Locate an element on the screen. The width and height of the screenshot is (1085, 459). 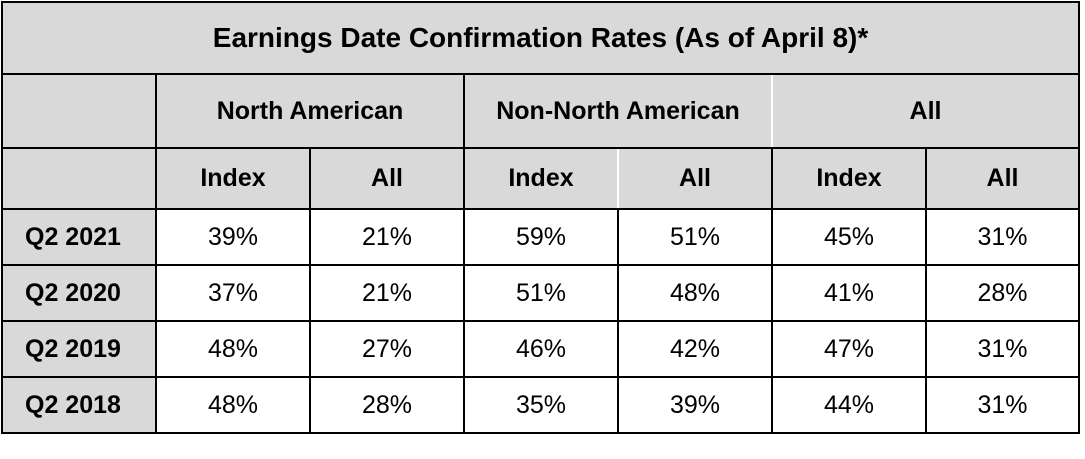
row-label: Q2 2021 is located at coordinates (79, 237).